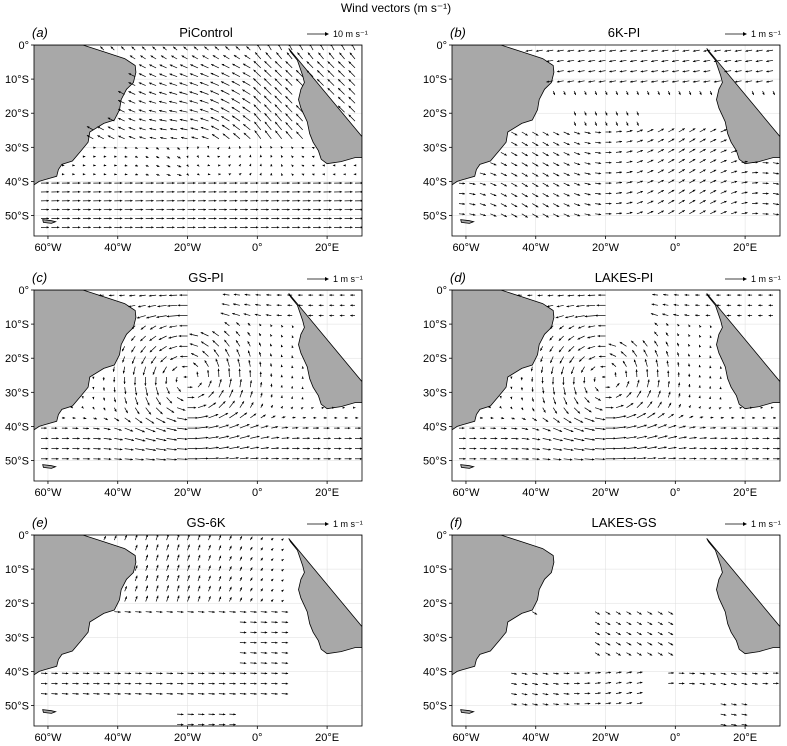 The height and width of the screenshot is (746, 787). What do you see at coordinates (205, 522) in the screenshot?
I see `panel-title: GS-6K` at bounding box center [205, 522].